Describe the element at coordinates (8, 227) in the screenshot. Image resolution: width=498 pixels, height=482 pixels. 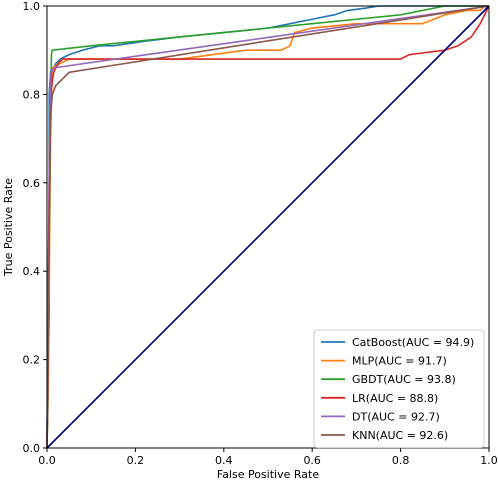
I see `y-axis-label: True Positive Rate` at that location.